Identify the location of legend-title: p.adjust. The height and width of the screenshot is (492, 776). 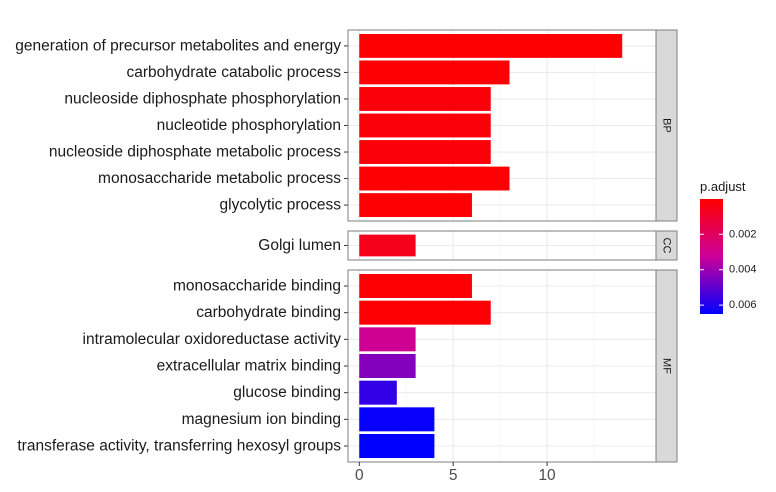
(723, 186).